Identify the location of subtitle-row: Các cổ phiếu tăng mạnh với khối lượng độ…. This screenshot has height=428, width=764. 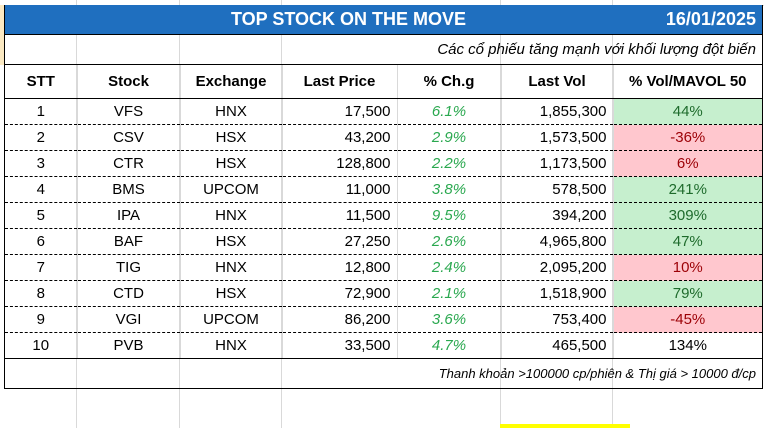
(383, 50).